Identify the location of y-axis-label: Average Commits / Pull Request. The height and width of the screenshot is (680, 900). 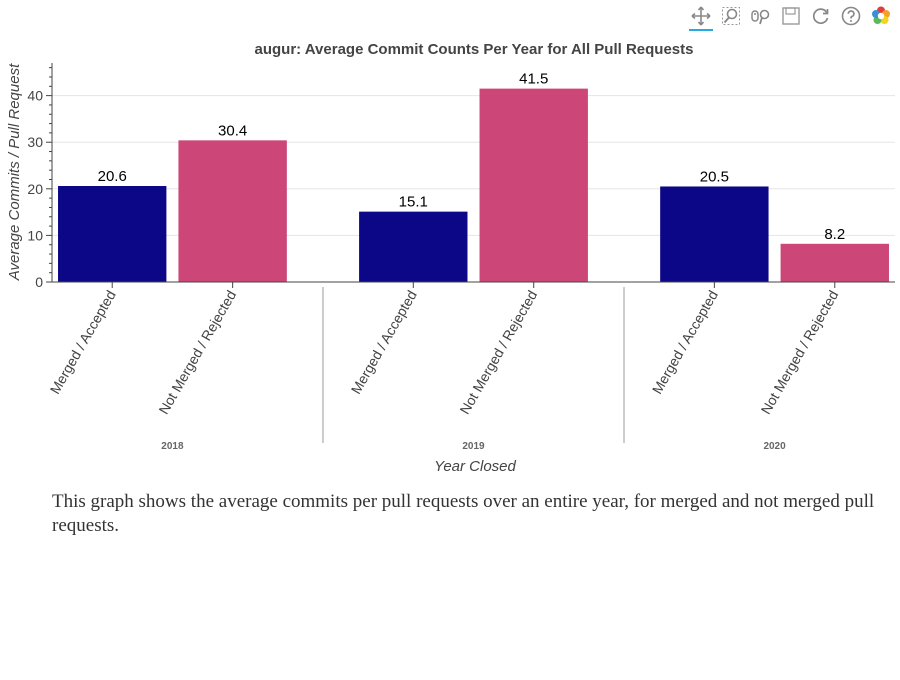
(14, 172).